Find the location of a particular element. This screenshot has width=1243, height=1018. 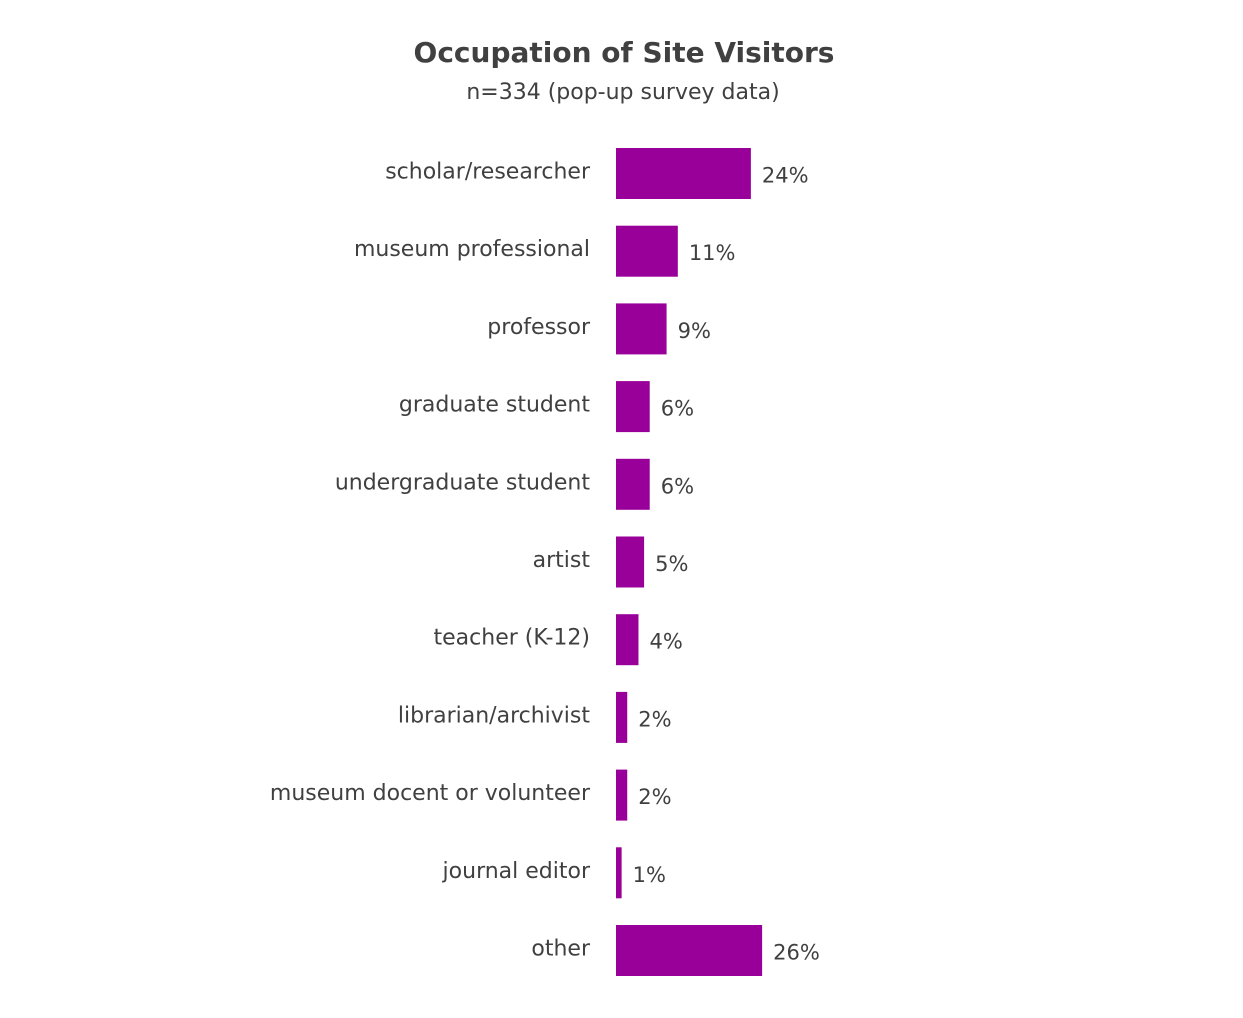

value-label: 9% is located at coordinates (694, 331).